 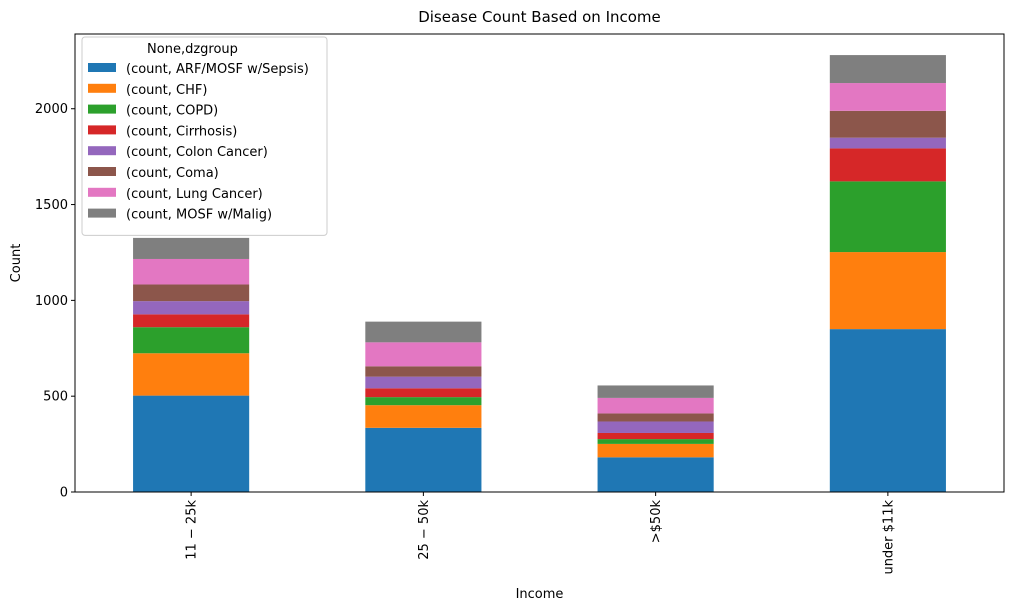 What do you see at coordinates (540, 533) in the screenshot?
I see `x-axis: 11 − 25k 25 − 50k >$50k under $11k` at bounding box center [540, 533].